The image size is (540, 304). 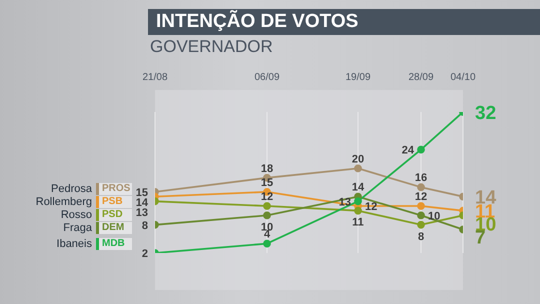 I want to click on data-label: 32, so click(x=485, y=113).